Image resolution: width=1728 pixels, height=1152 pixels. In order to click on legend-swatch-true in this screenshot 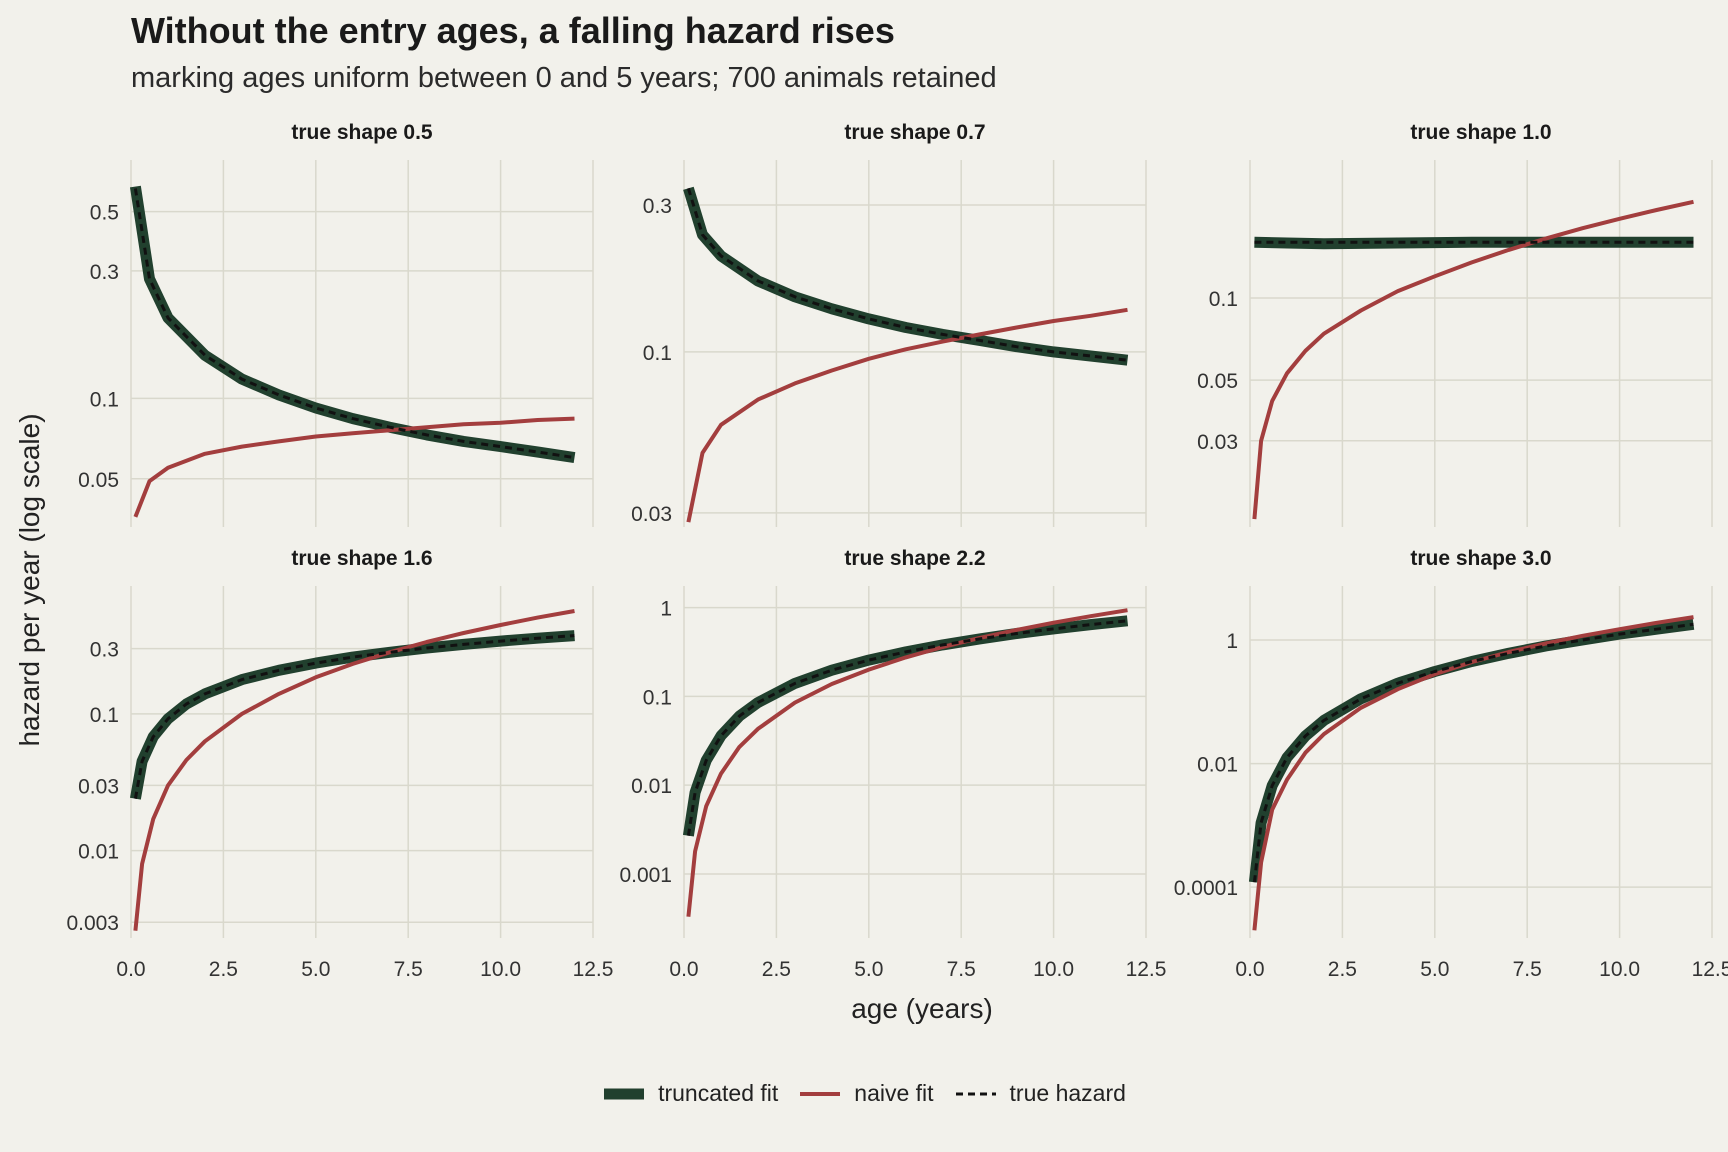, I will do `click(975, 1093)`.